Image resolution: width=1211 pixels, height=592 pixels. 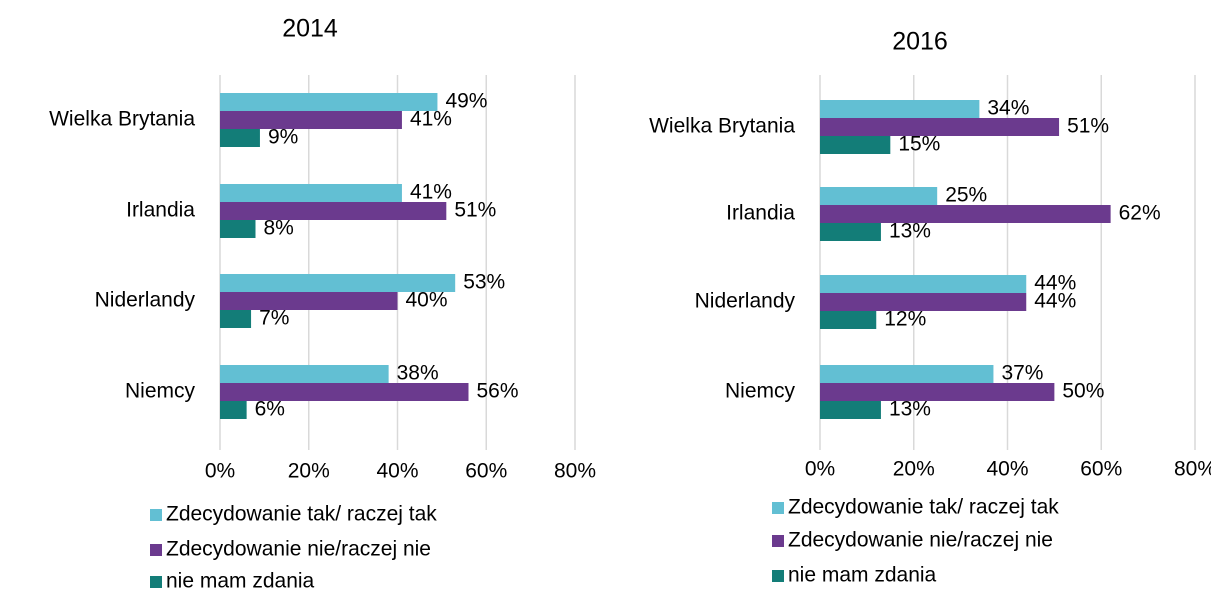 What do you see at coordinates (270, 409) in the screenshot?
I see `data-label: 6%` at bounding box center [270, 409].